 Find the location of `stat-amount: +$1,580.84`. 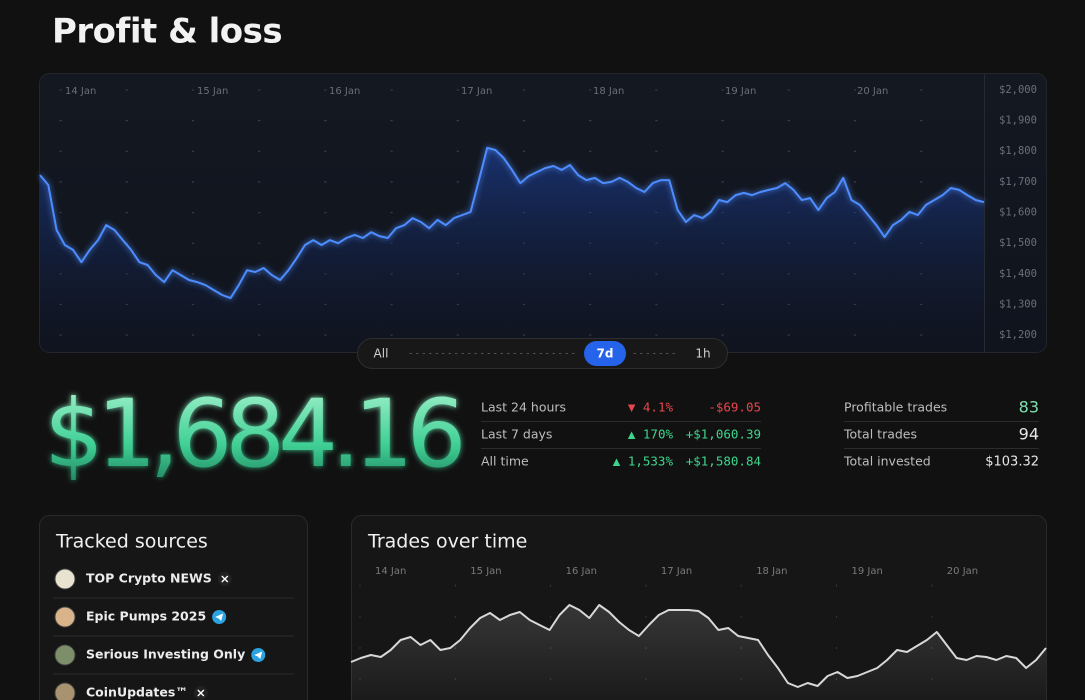

stat-amount: +$1,580.84 is located at coordinates (723, 461).